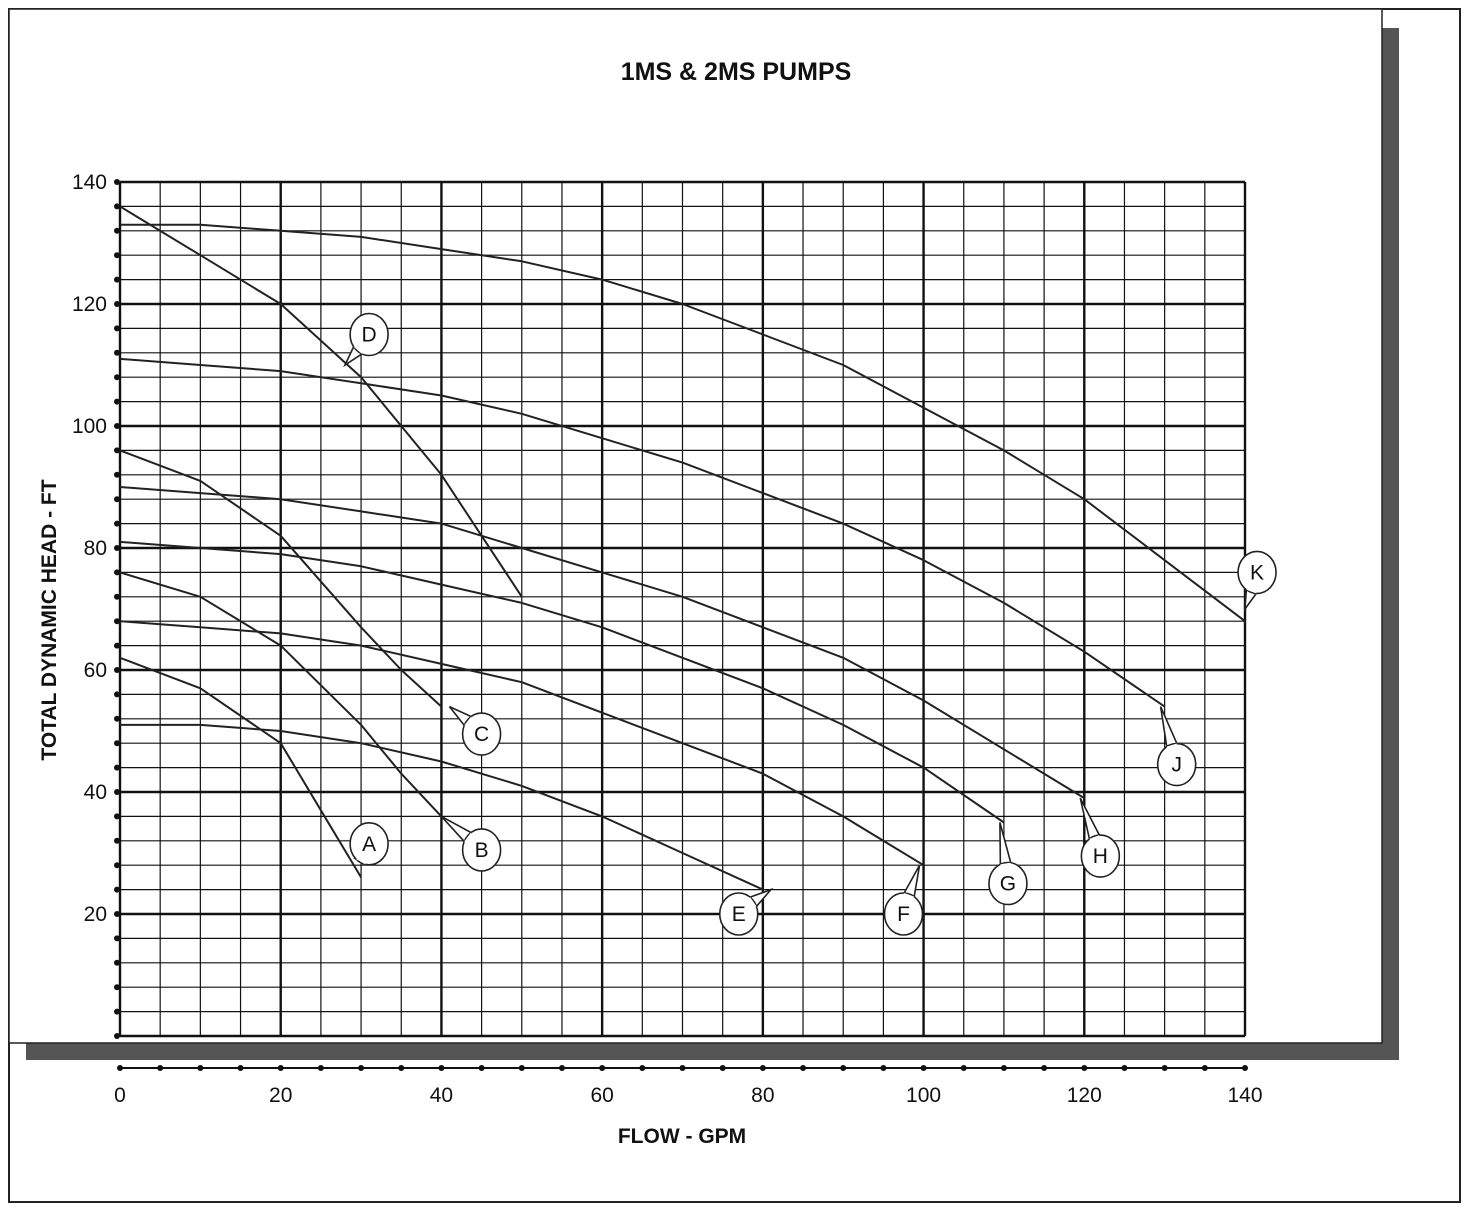 The height and width of the screenshot is (1212, 1467). What do you see at coordinates (1084, 1095) in the screenshot?
I see `x-tick-label: 120` at bounding box center [1084, 1095].